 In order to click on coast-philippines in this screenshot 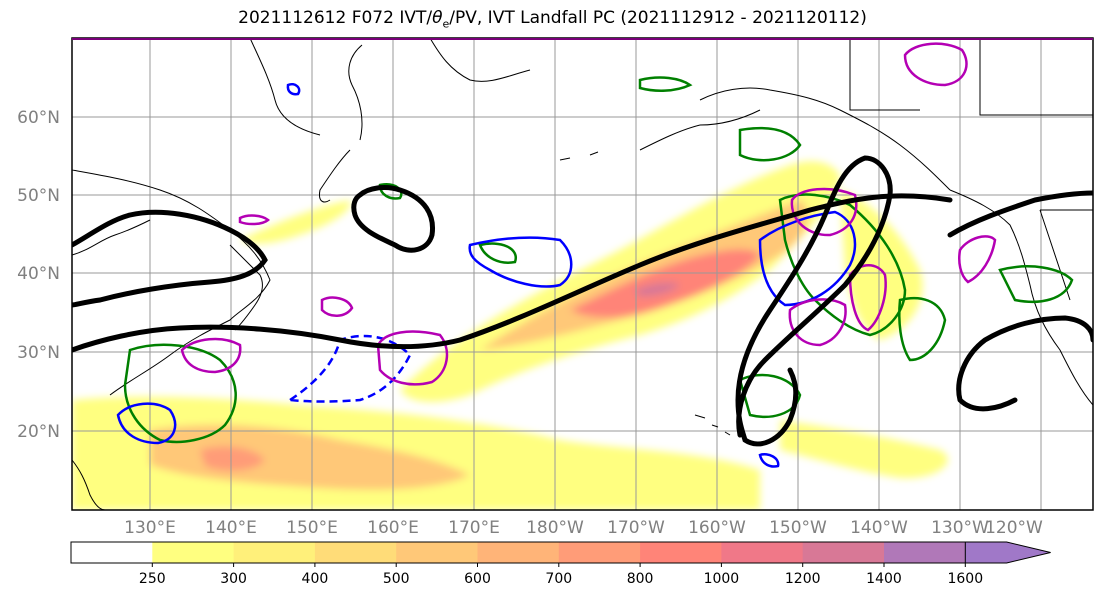, I will do `click(89, 484)`.